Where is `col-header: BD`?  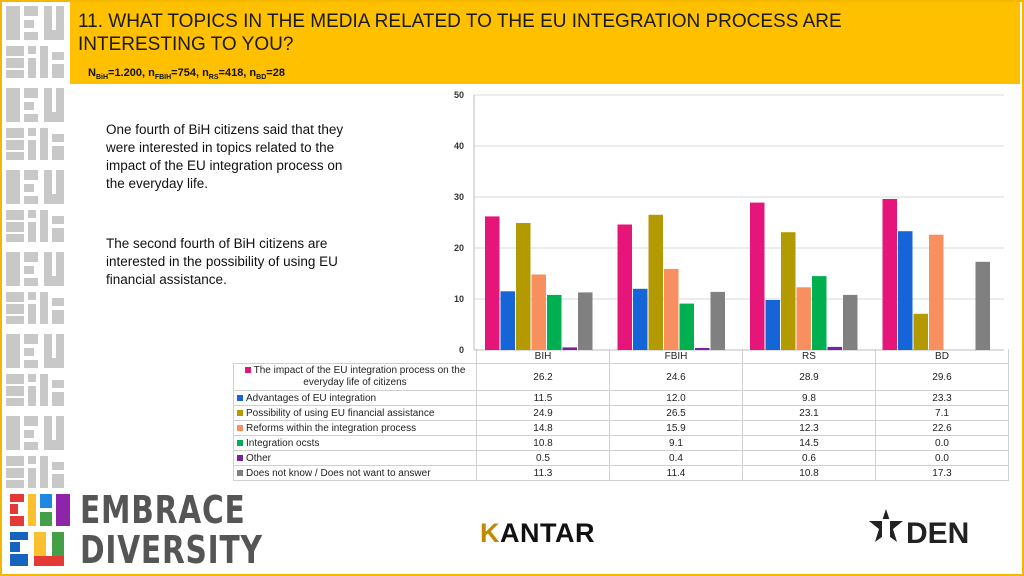
col-header: BD is located at coordinates (942, 356).